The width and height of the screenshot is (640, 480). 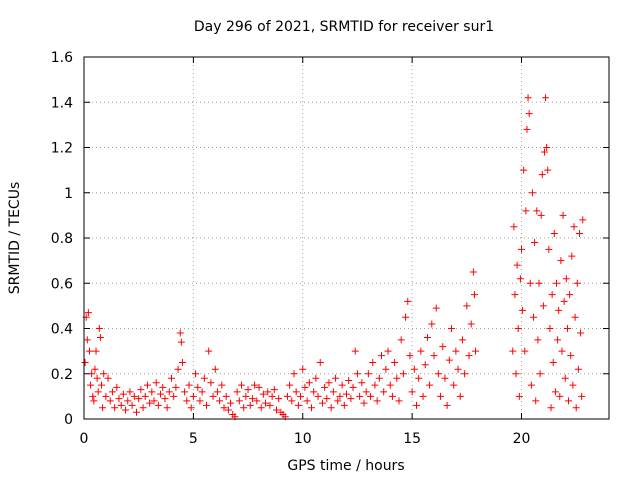 I want to click on y-tick-label: 0, so click(x=68, y=420).